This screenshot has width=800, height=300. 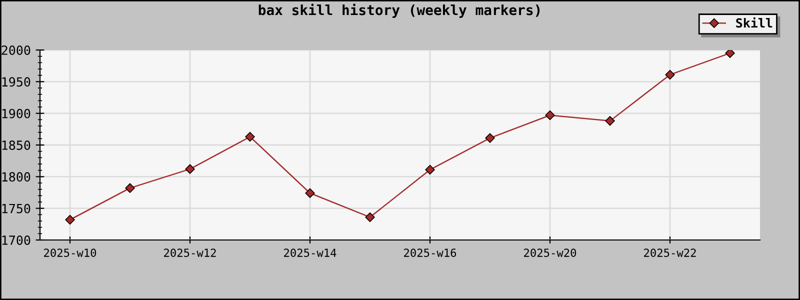 What do you see at coordinates (16, 113) in the screenshot?
I see `y-tick-label: 1900` at bounding box center [16, 113].